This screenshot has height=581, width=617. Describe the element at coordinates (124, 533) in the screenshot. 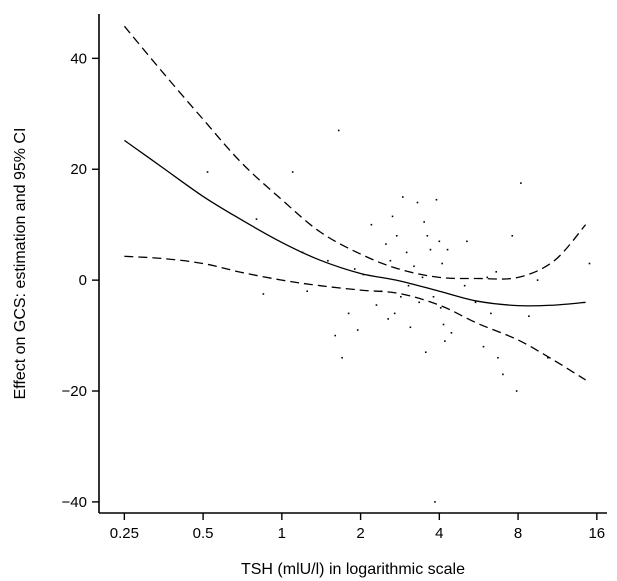

I see `x-tick-label: 0.25` at that location.